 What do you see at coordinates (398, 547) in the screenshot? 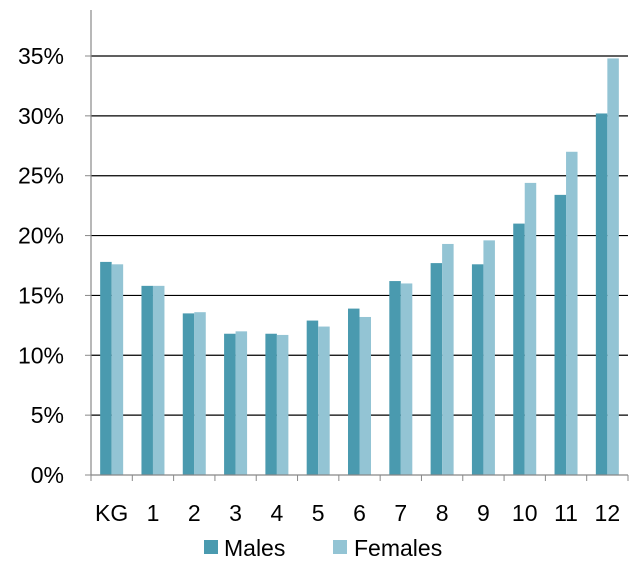
I see `legend-label-females: Females` at bounding box center [398, 547].